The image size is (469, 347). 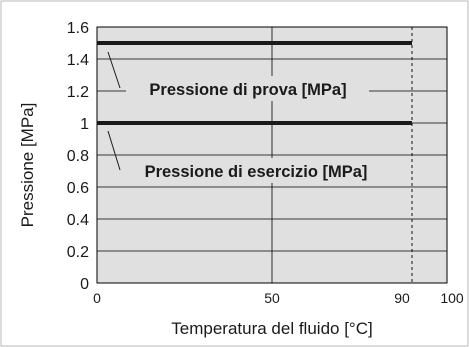 What do you see at coordinates (452, 298) in the screenshot?
I see `x-tick-label: 100` at bounding box center [452, 298].